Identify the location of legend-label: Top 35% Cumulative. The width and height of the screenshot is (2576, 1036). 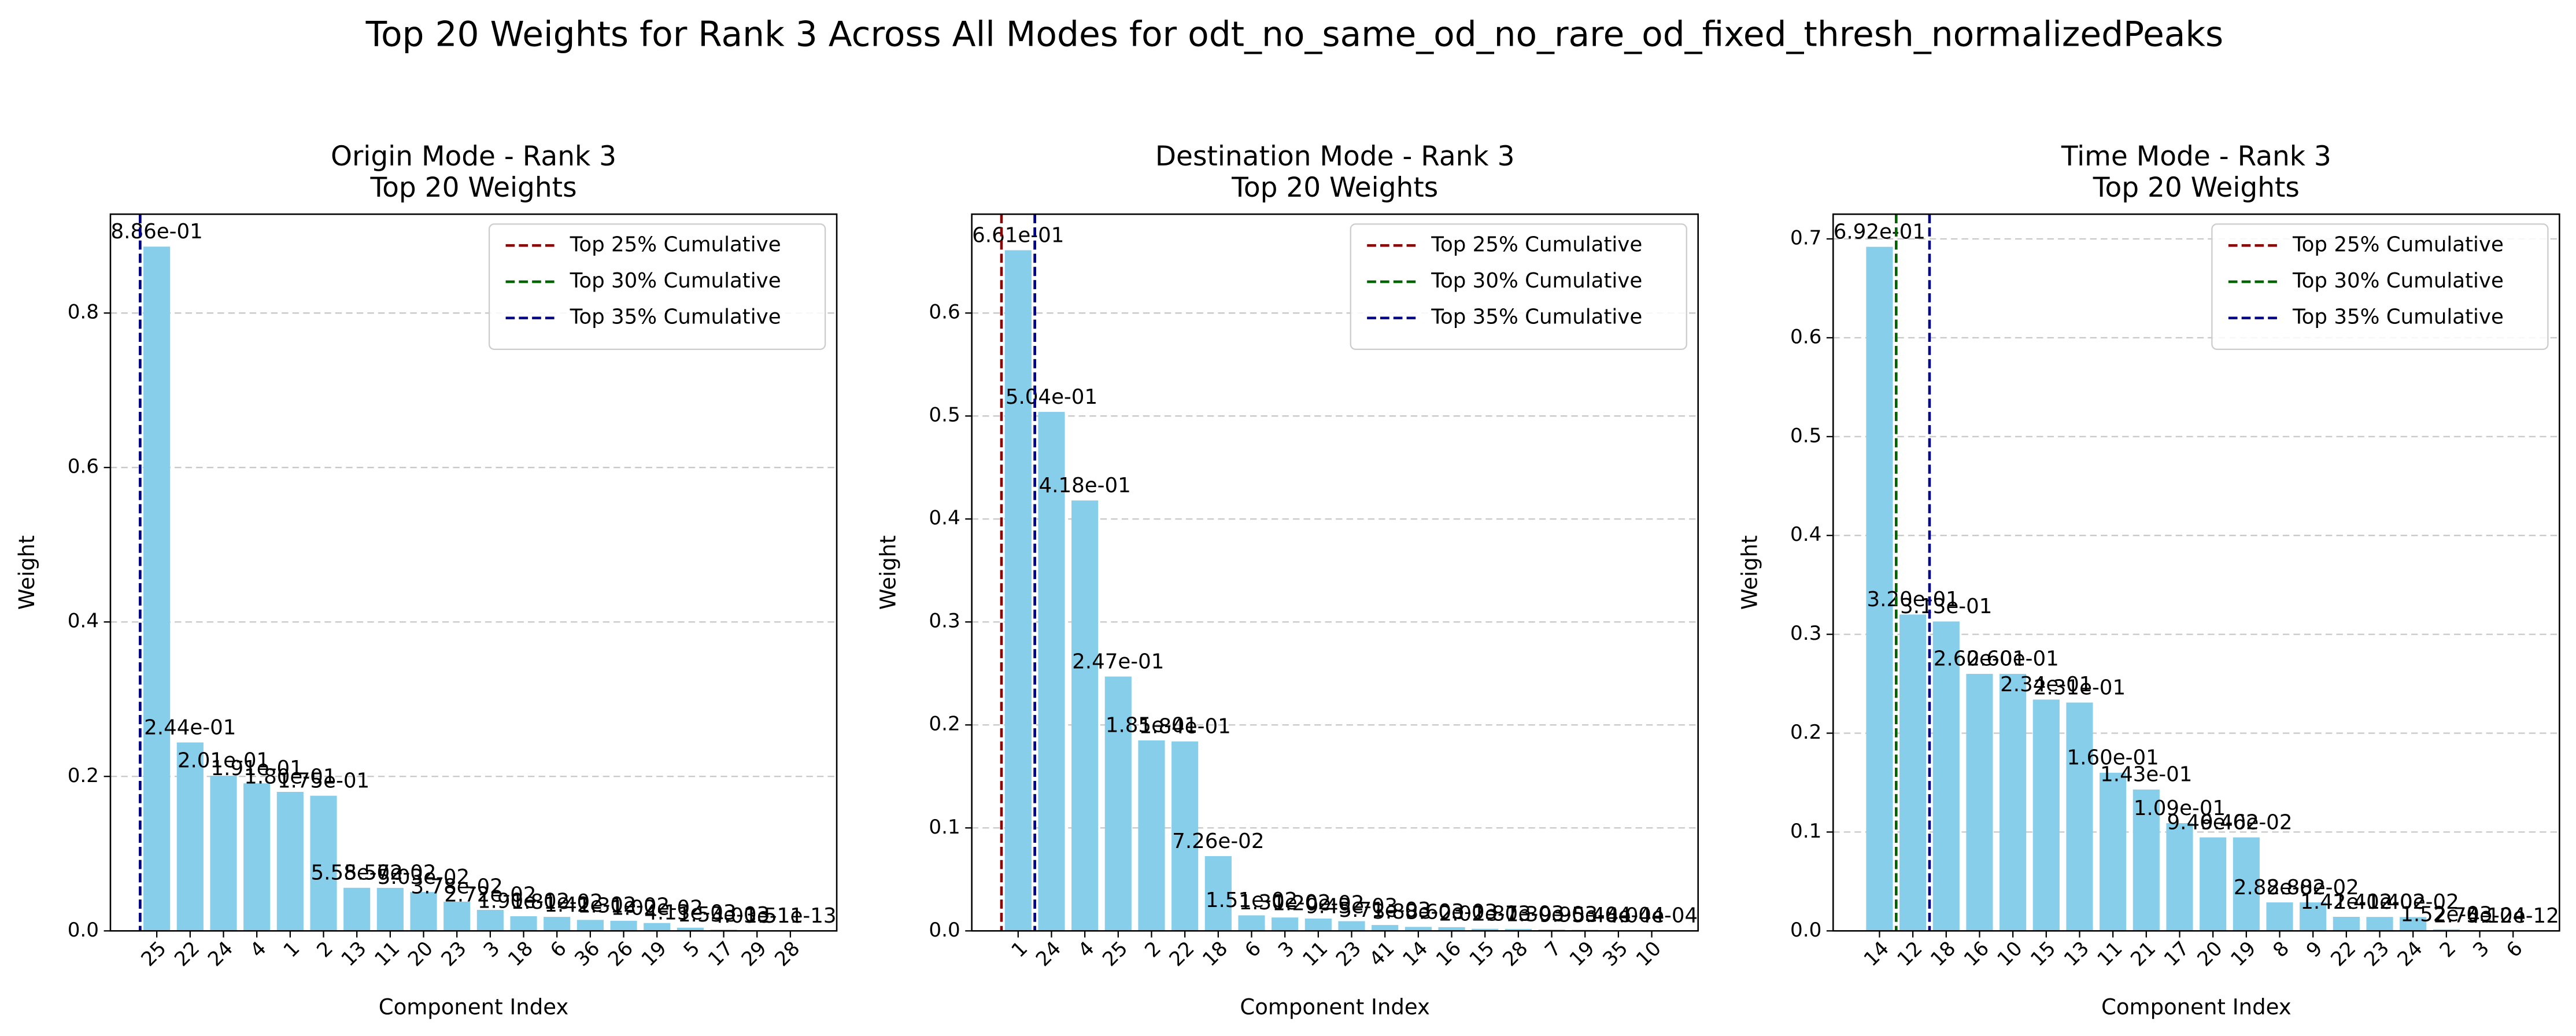
(675, 317).